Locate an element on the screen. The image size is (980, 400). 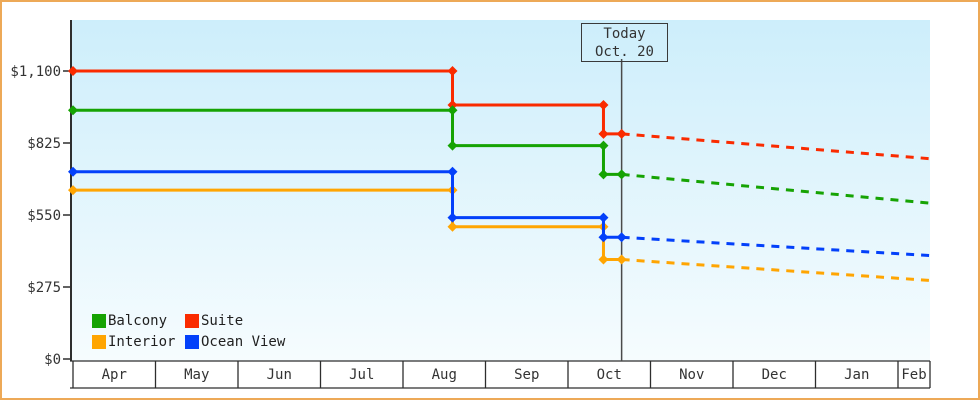
legend-item-ocean-view: Ocean View is located at coordinates (235, 341).